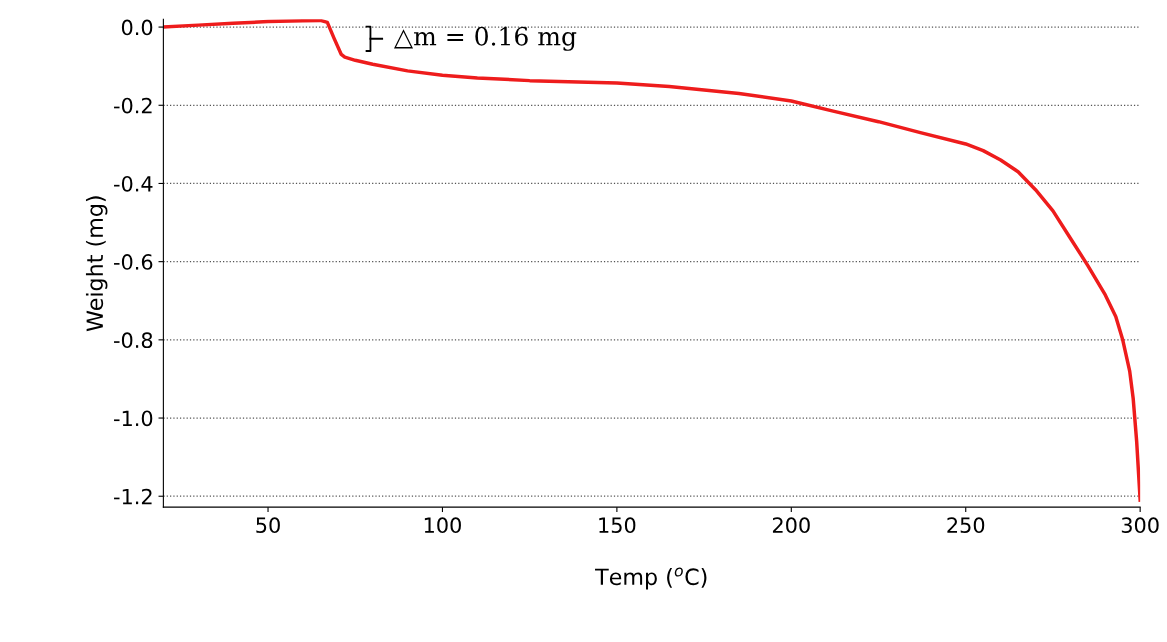 This screenshot has width=1167, height=642. What do you see at coordinates (133, 340) in the screenshot?
I see `y-tick-label: -0.8` at bounding box center [133, 340].